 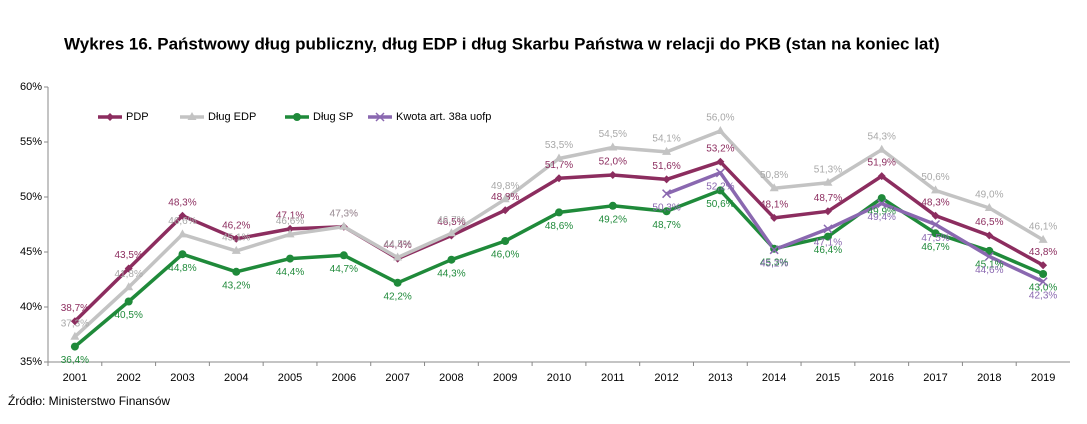 What do you see at coordinates (1043, 378) in the screenshot?
I see `x-tick-label: 2019` at bounding box center [1043, 378].